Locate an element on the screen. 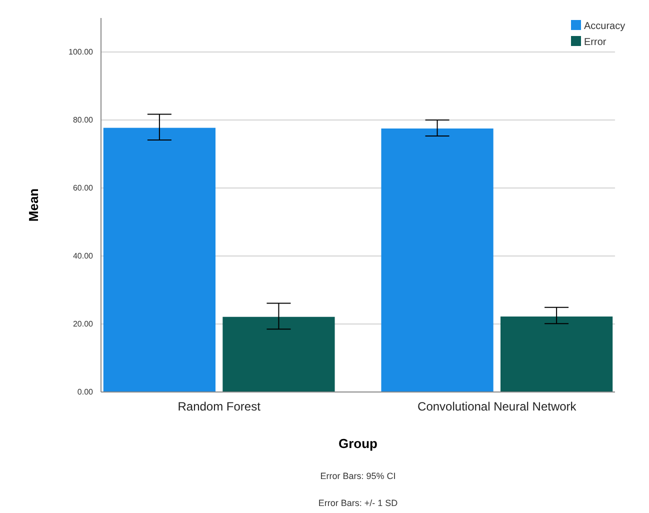 The width and height of the screenshot is (649, 513). y-tick-label: 80.00 is located at coordinates (83, 120).